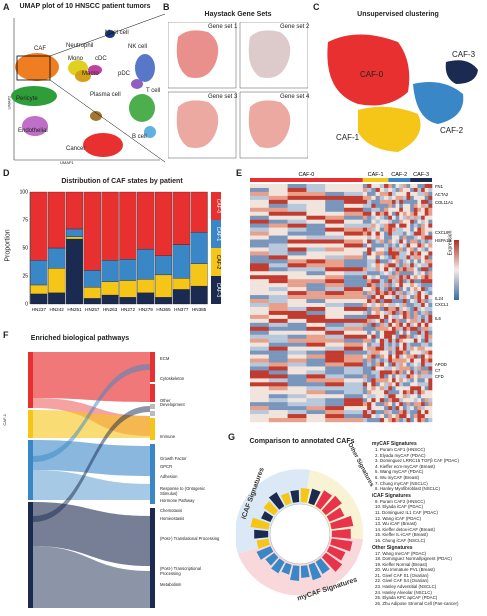 The width and height of the screenshot is (487, 616). I want to click on signature-item: 16. Chung iCAF (NSCLC), so click(400, 540).